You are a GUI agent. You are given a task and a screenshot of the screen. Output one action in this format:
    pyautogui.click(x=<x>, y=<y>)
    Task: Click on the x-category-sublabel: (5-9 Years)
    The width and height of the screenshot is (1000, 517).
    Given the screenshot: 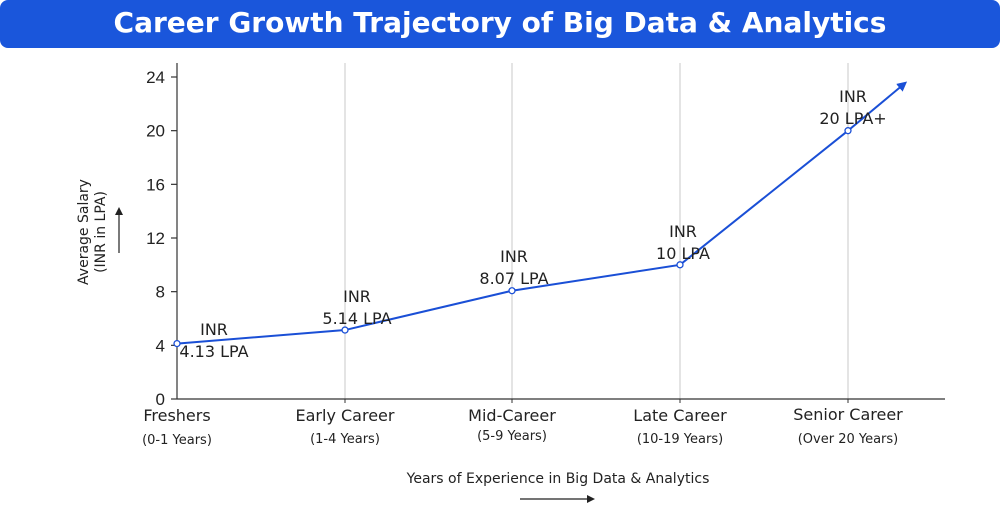 What is the action you would take?
    pyautogui.click(x=512, y=436)
    